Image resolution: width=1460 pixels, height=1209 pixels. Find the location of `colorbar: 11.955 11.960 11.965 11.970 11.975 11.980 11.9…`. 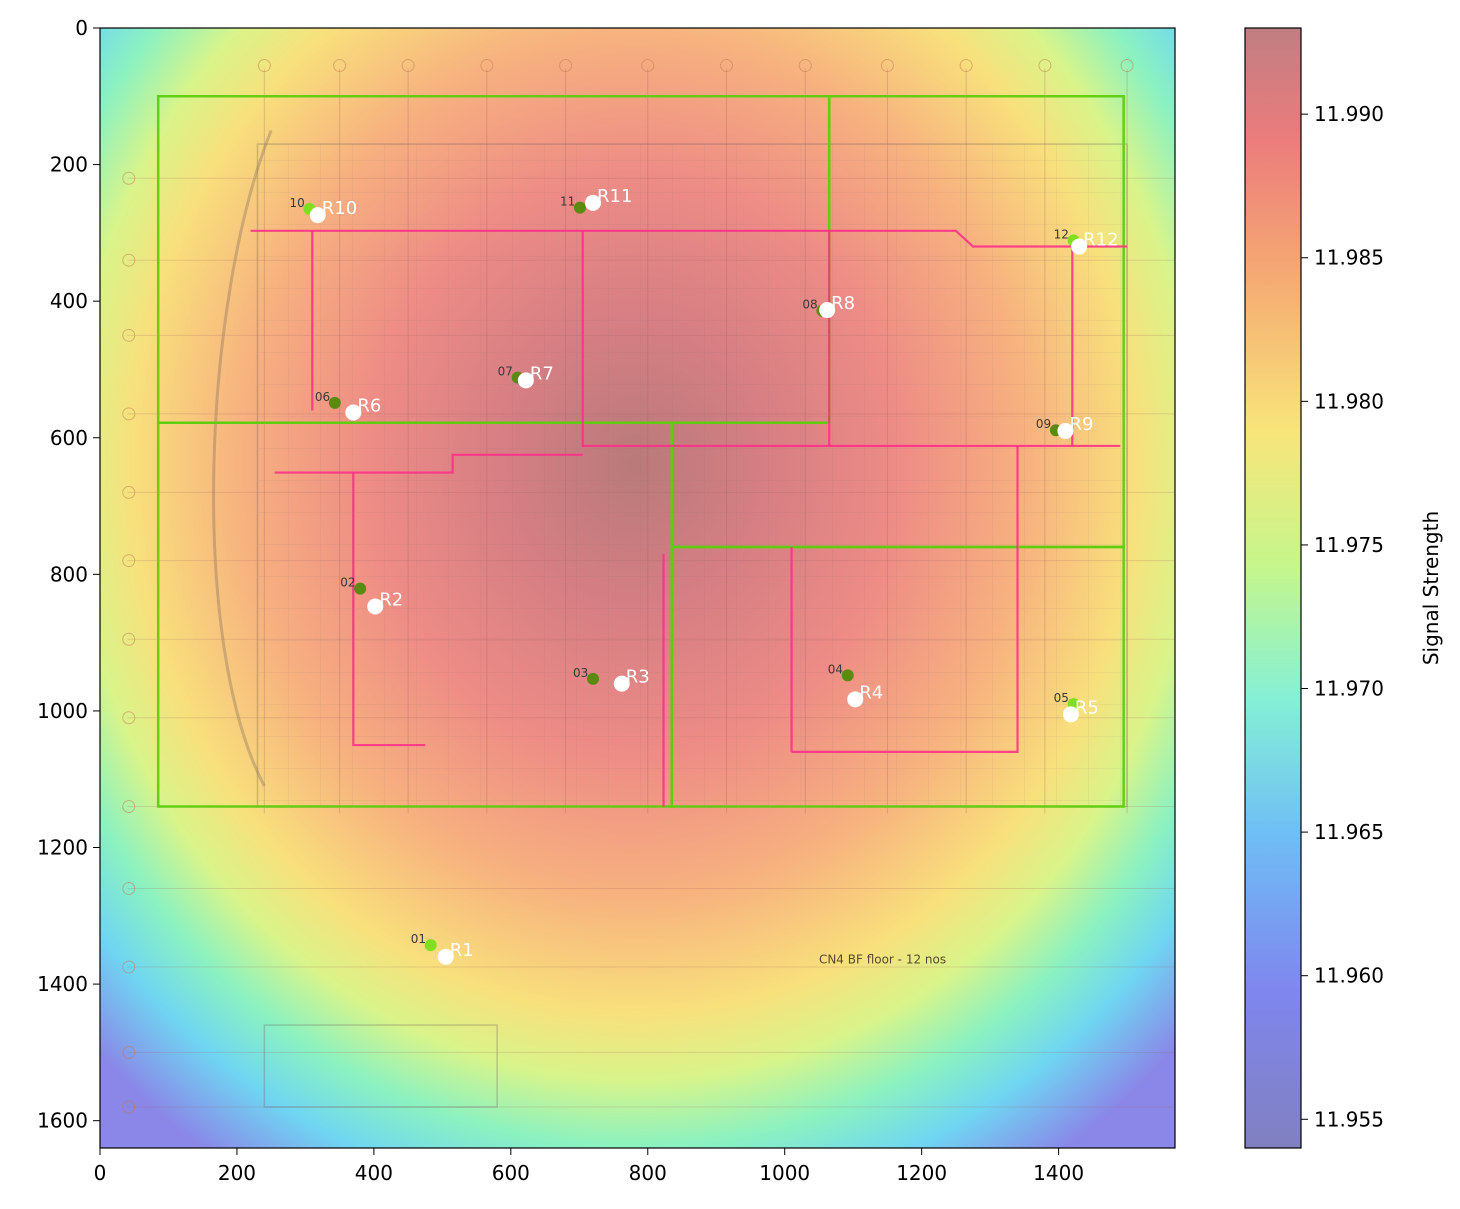

colorbar: 11.955 11.960 11.965 11.970 11.975 11.980 11.9… is located at coordinates (1343, 588).